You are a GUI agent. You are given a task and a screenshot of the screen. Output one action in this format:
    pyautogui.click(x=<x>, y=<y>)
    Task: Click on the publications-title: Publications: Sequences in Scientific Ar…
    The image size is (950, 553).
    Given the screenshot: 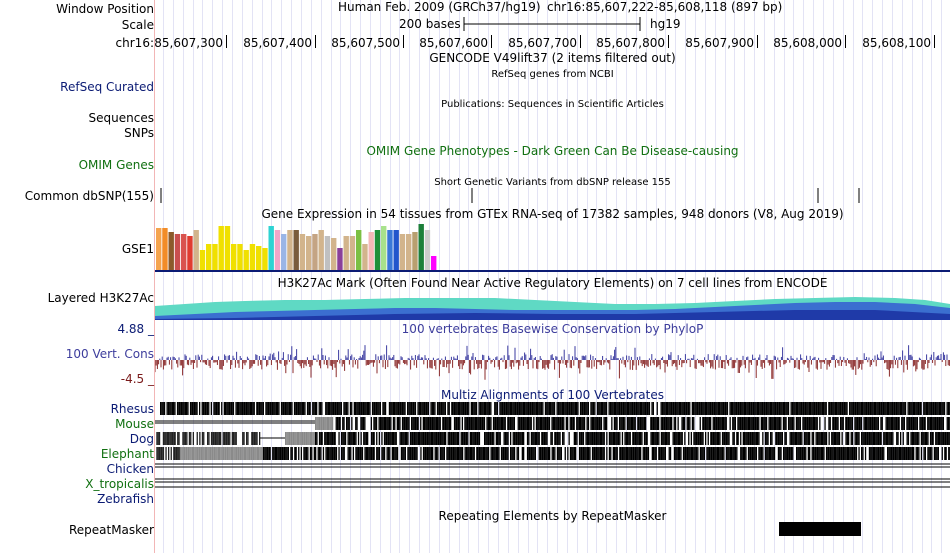 What is the action you would take?
    pyautogui.click(x=552, y=104)
    